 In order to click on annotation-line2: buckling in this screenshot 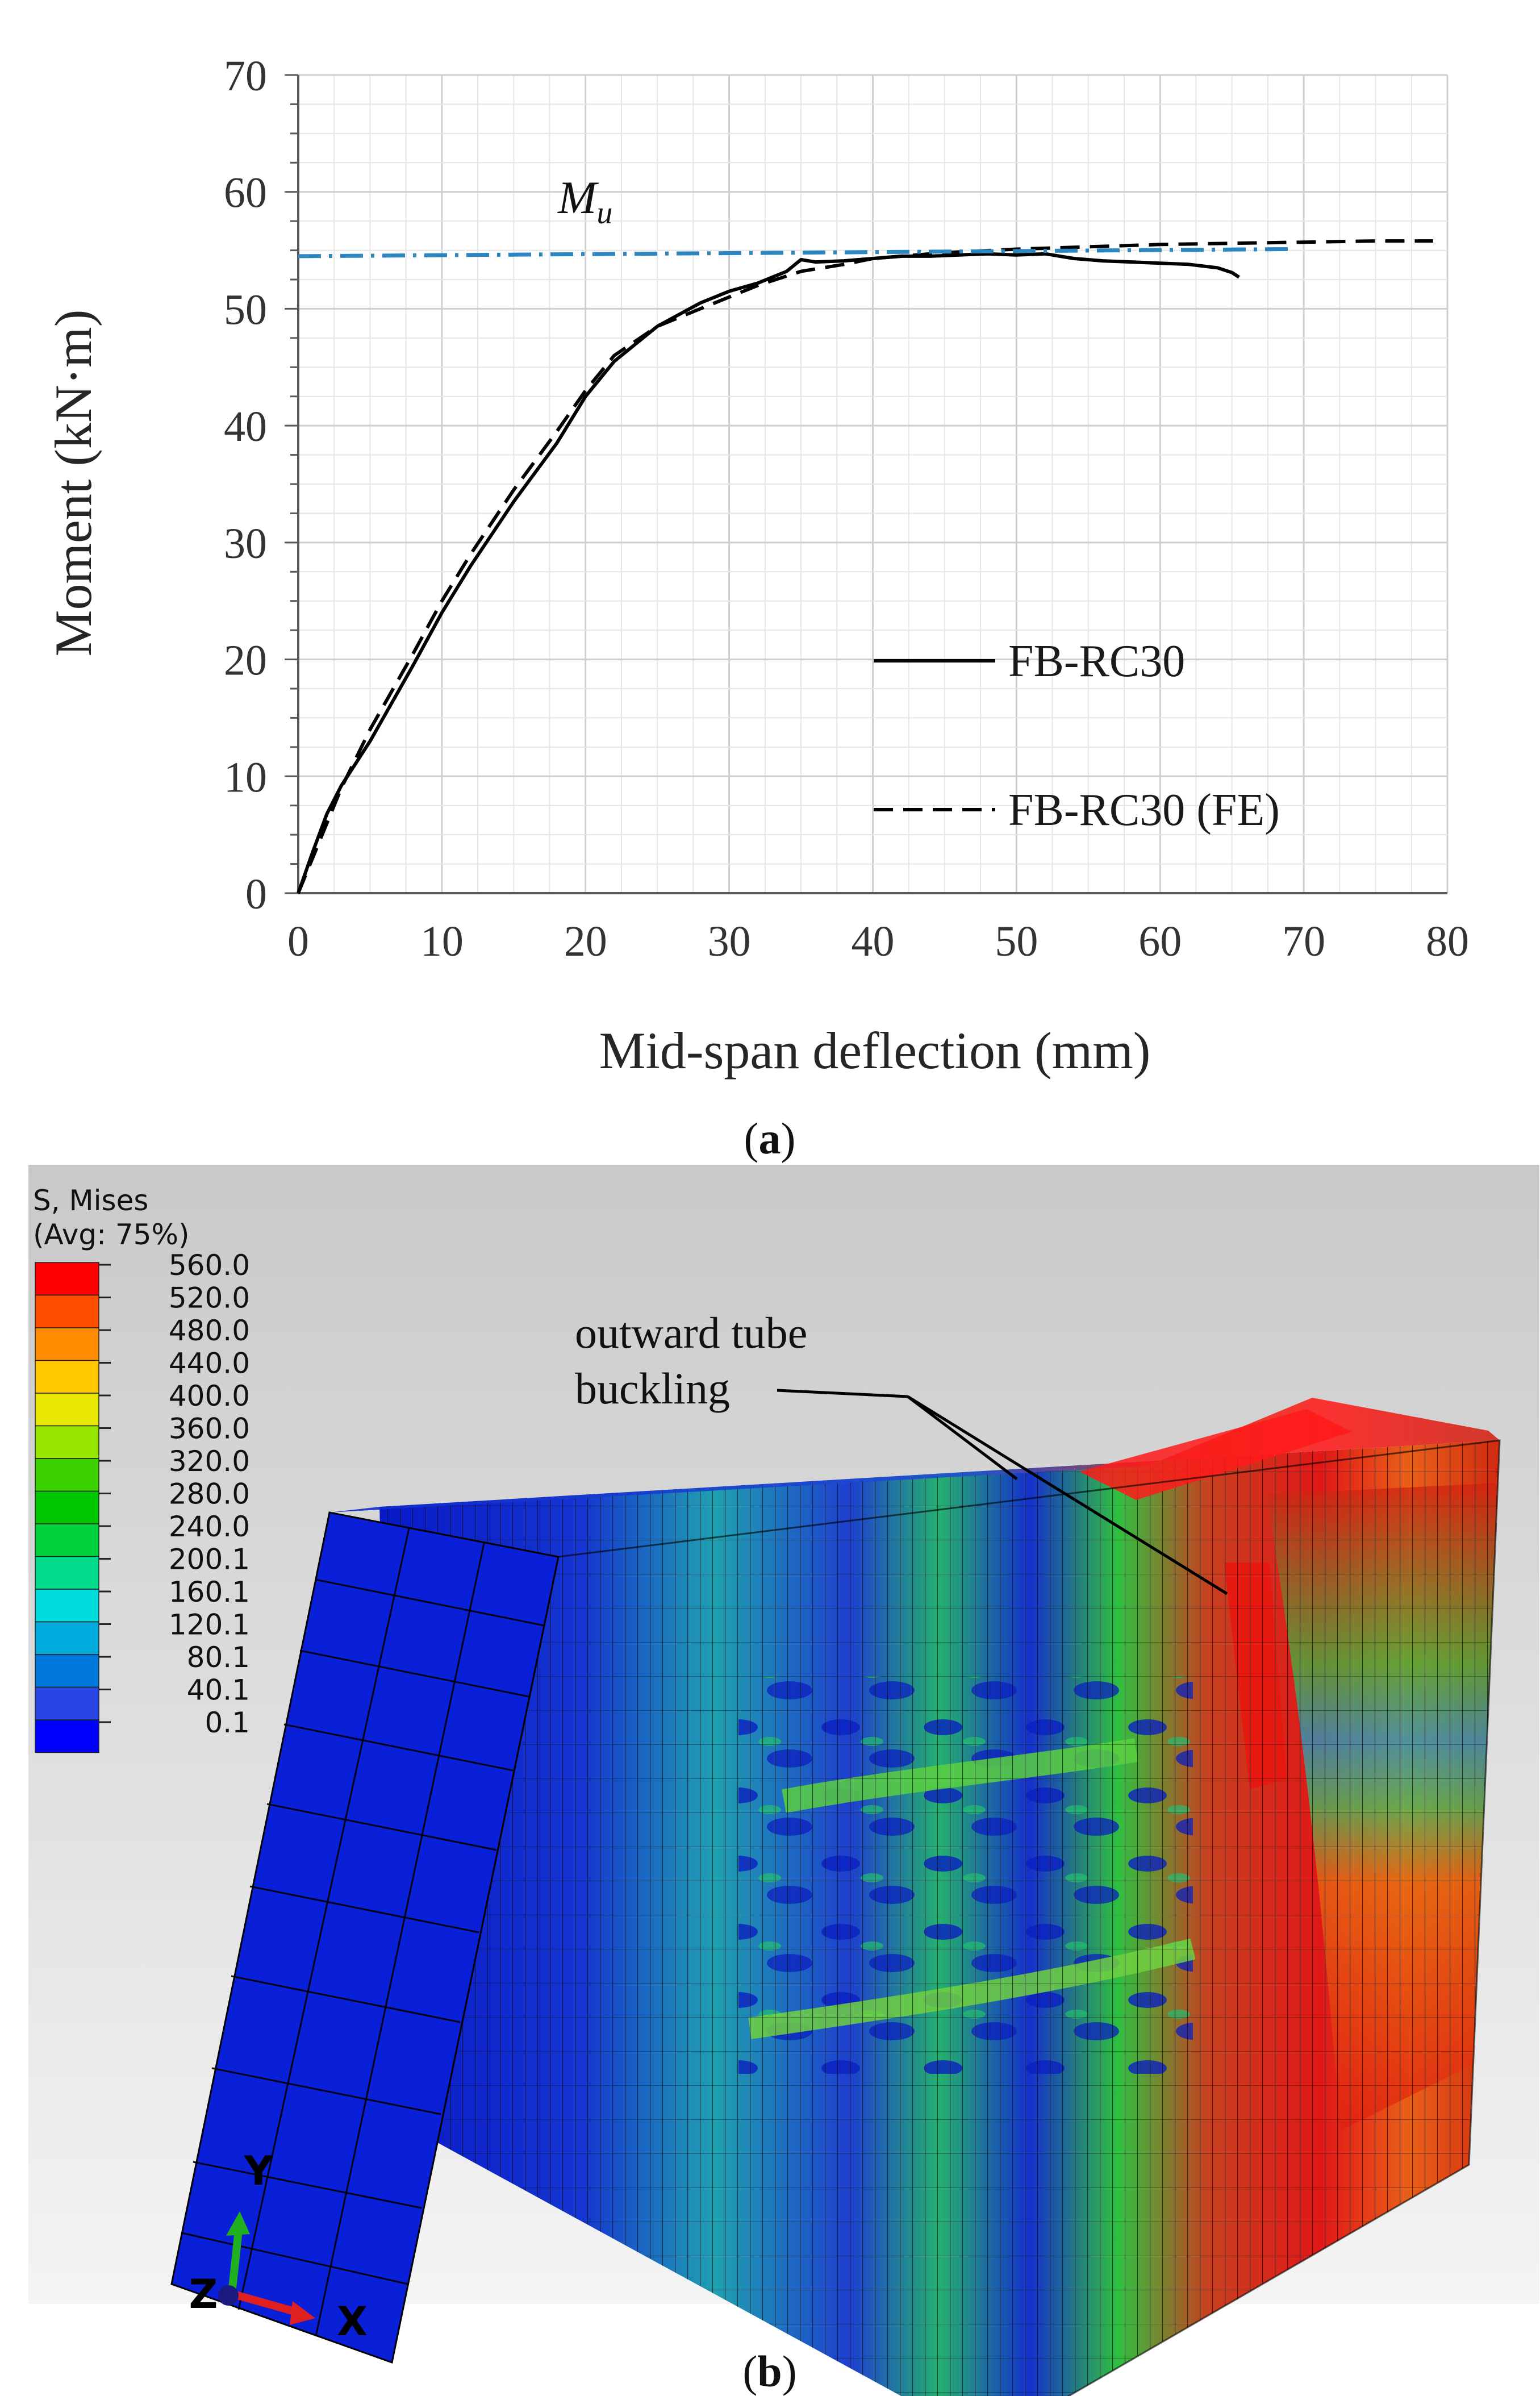, I will do `click(652, 1388)`.